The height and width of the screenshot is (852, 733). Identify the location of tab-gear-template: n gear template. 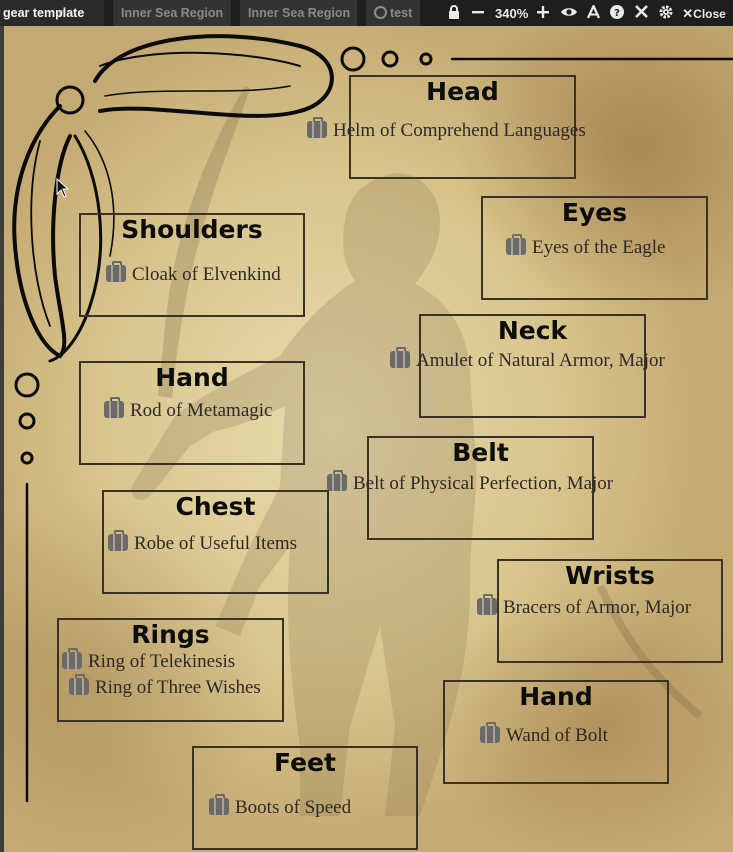
(52, 13).